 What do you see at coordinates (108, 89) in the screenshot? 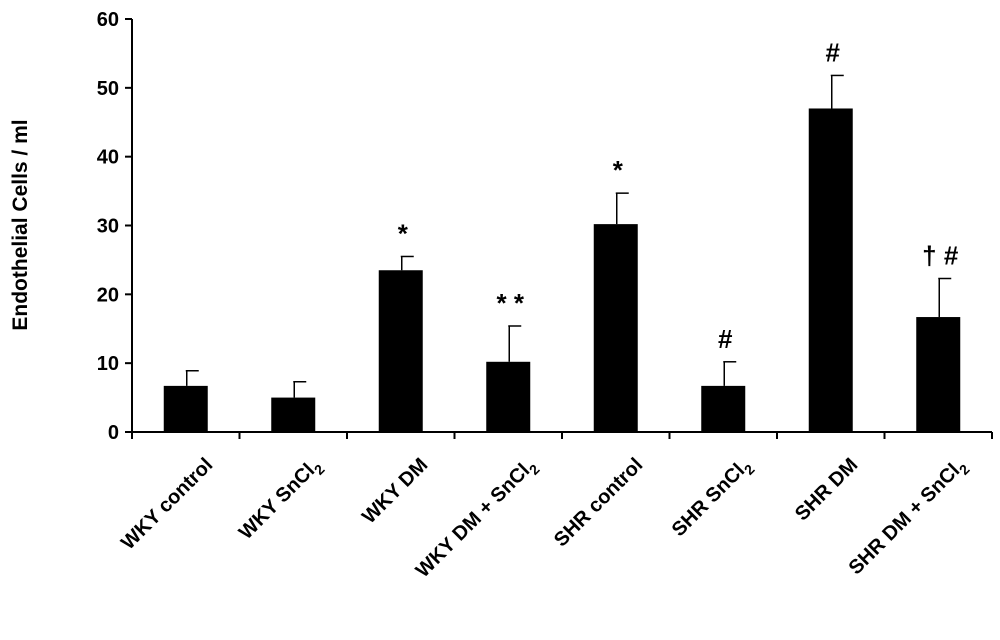
I see `y-tick-label: 50` at bounding box center [108, 89].